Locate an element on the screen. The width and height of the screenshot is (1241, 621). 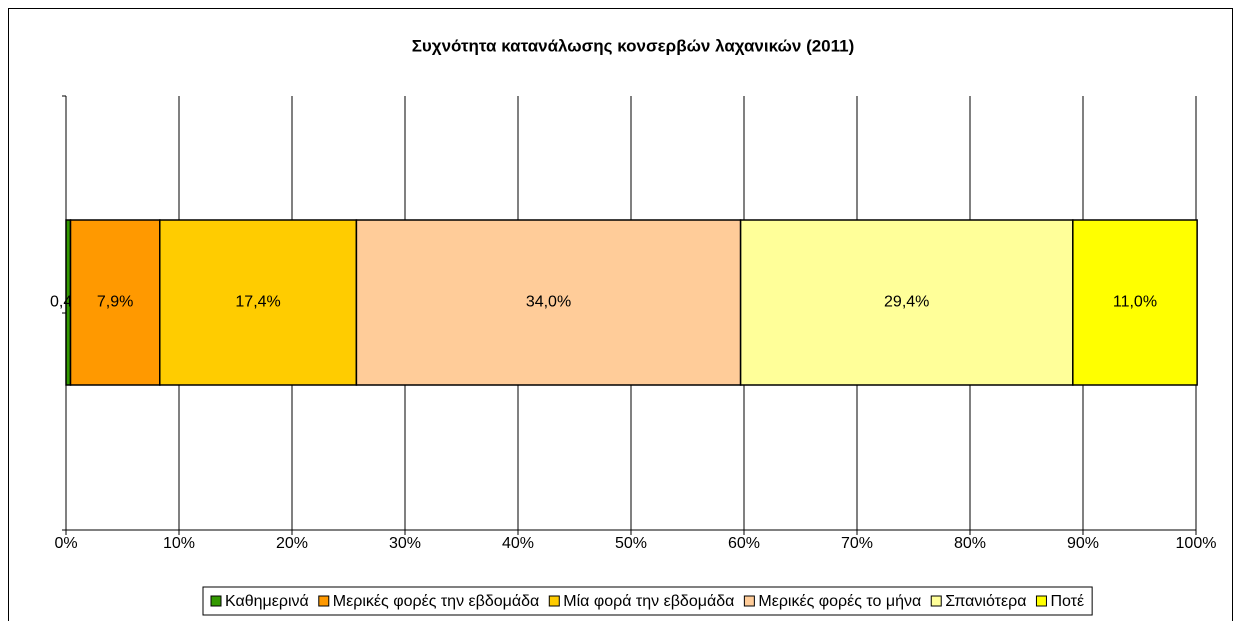
x-tick-label: 0% is located at coordinates (65, 543).